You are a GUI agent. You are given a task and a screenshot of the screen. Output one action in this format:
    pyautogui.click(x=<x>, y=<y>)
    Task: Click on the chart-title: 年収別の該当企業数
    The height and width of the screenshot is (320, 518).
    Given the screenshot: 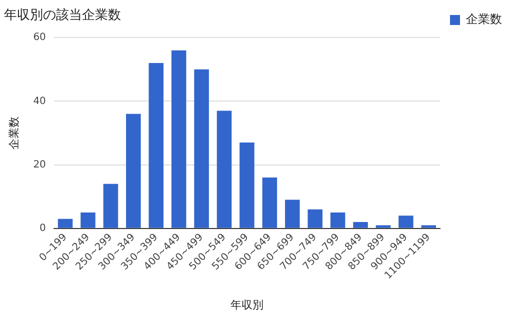 What is the action you would take?
    pyautogui.click(x=62, y=15)
    